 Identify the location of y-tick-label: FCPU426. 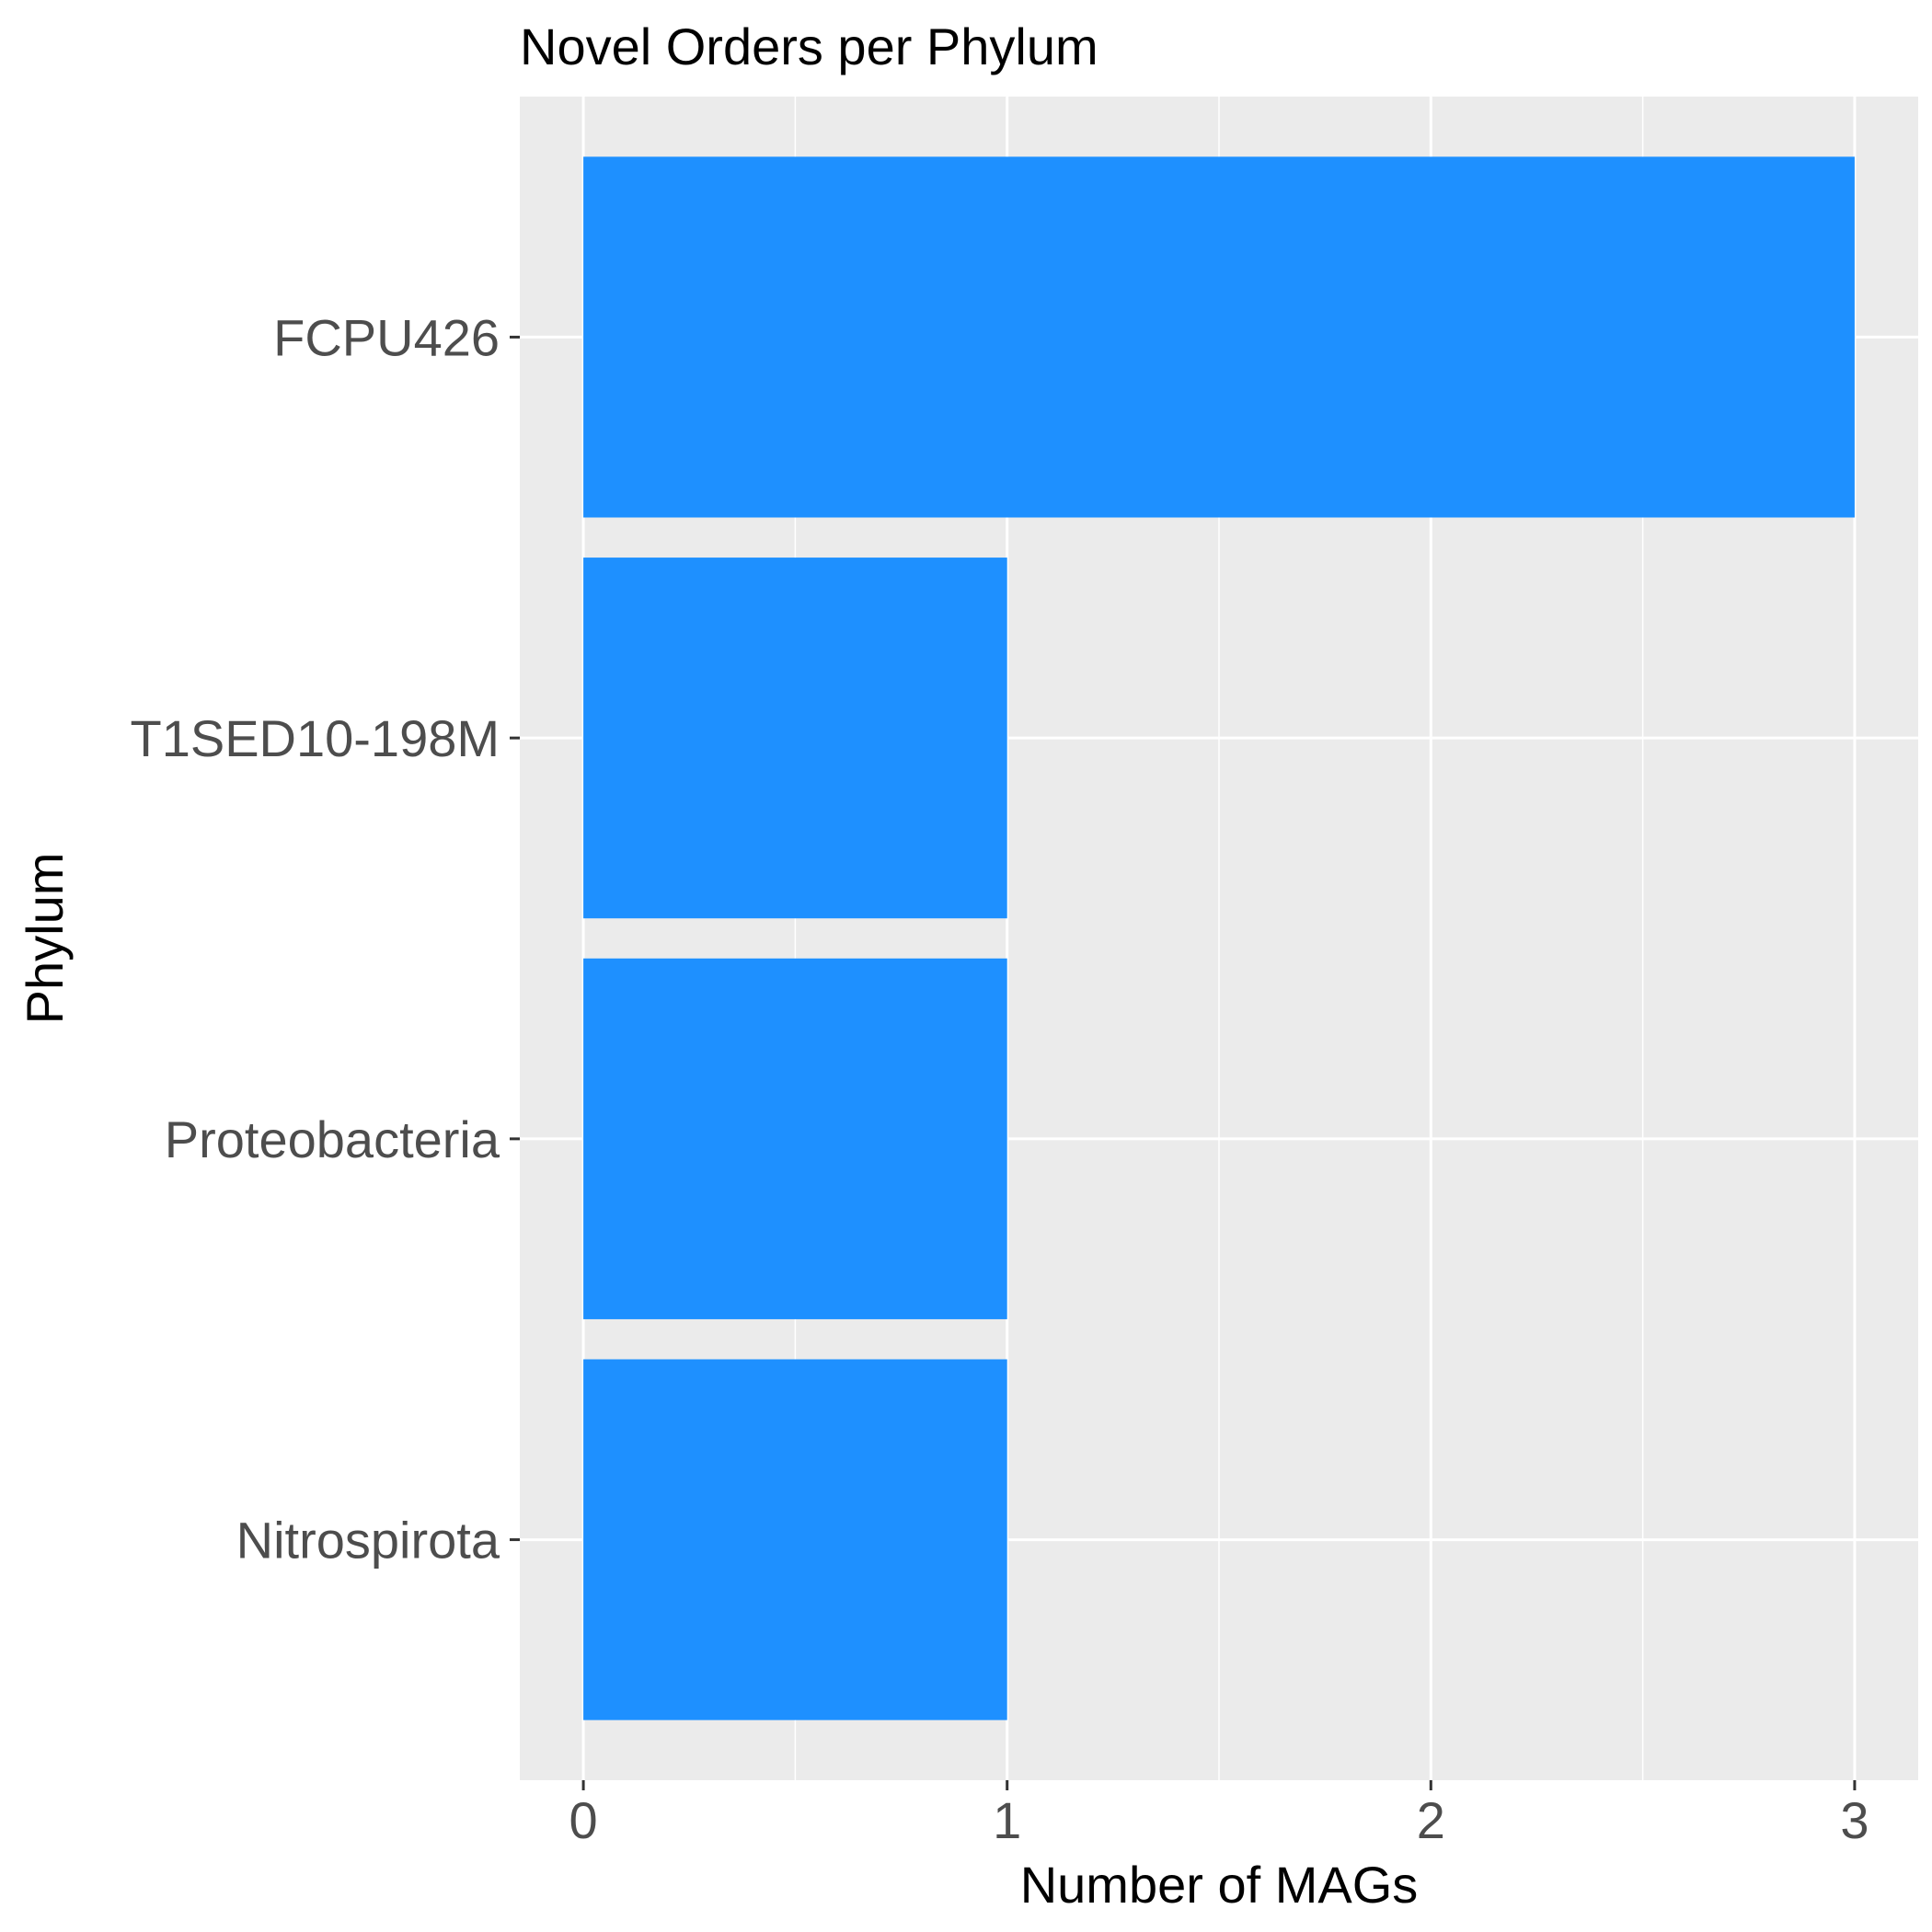
(386, 337).